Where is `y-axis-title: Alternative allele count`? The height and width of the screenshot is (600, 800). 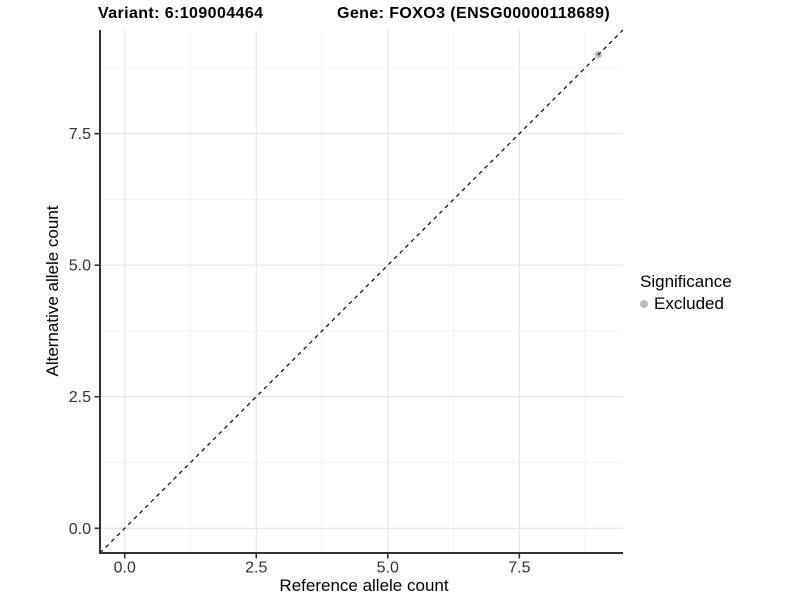 y-axis-title: Alternative allele count is located at coordinates (52, 291).